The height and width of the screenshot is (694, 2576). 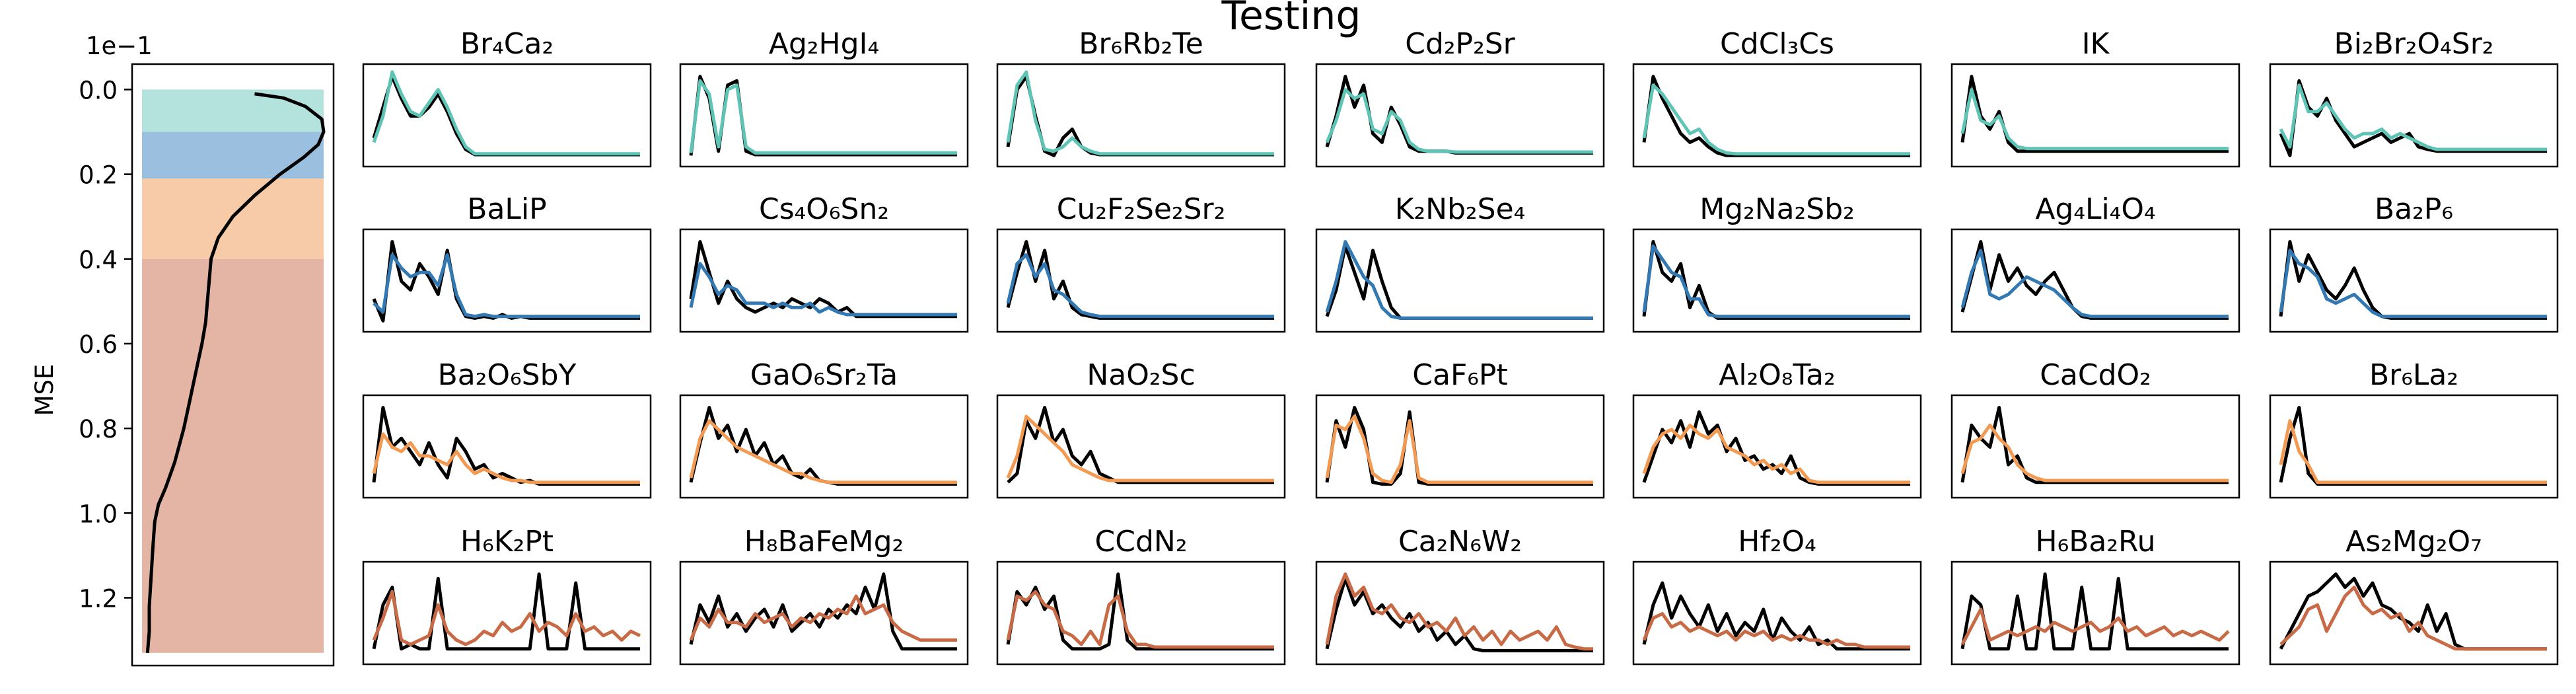 I want to click on mse-density-curve, so click(x=235, y=373).